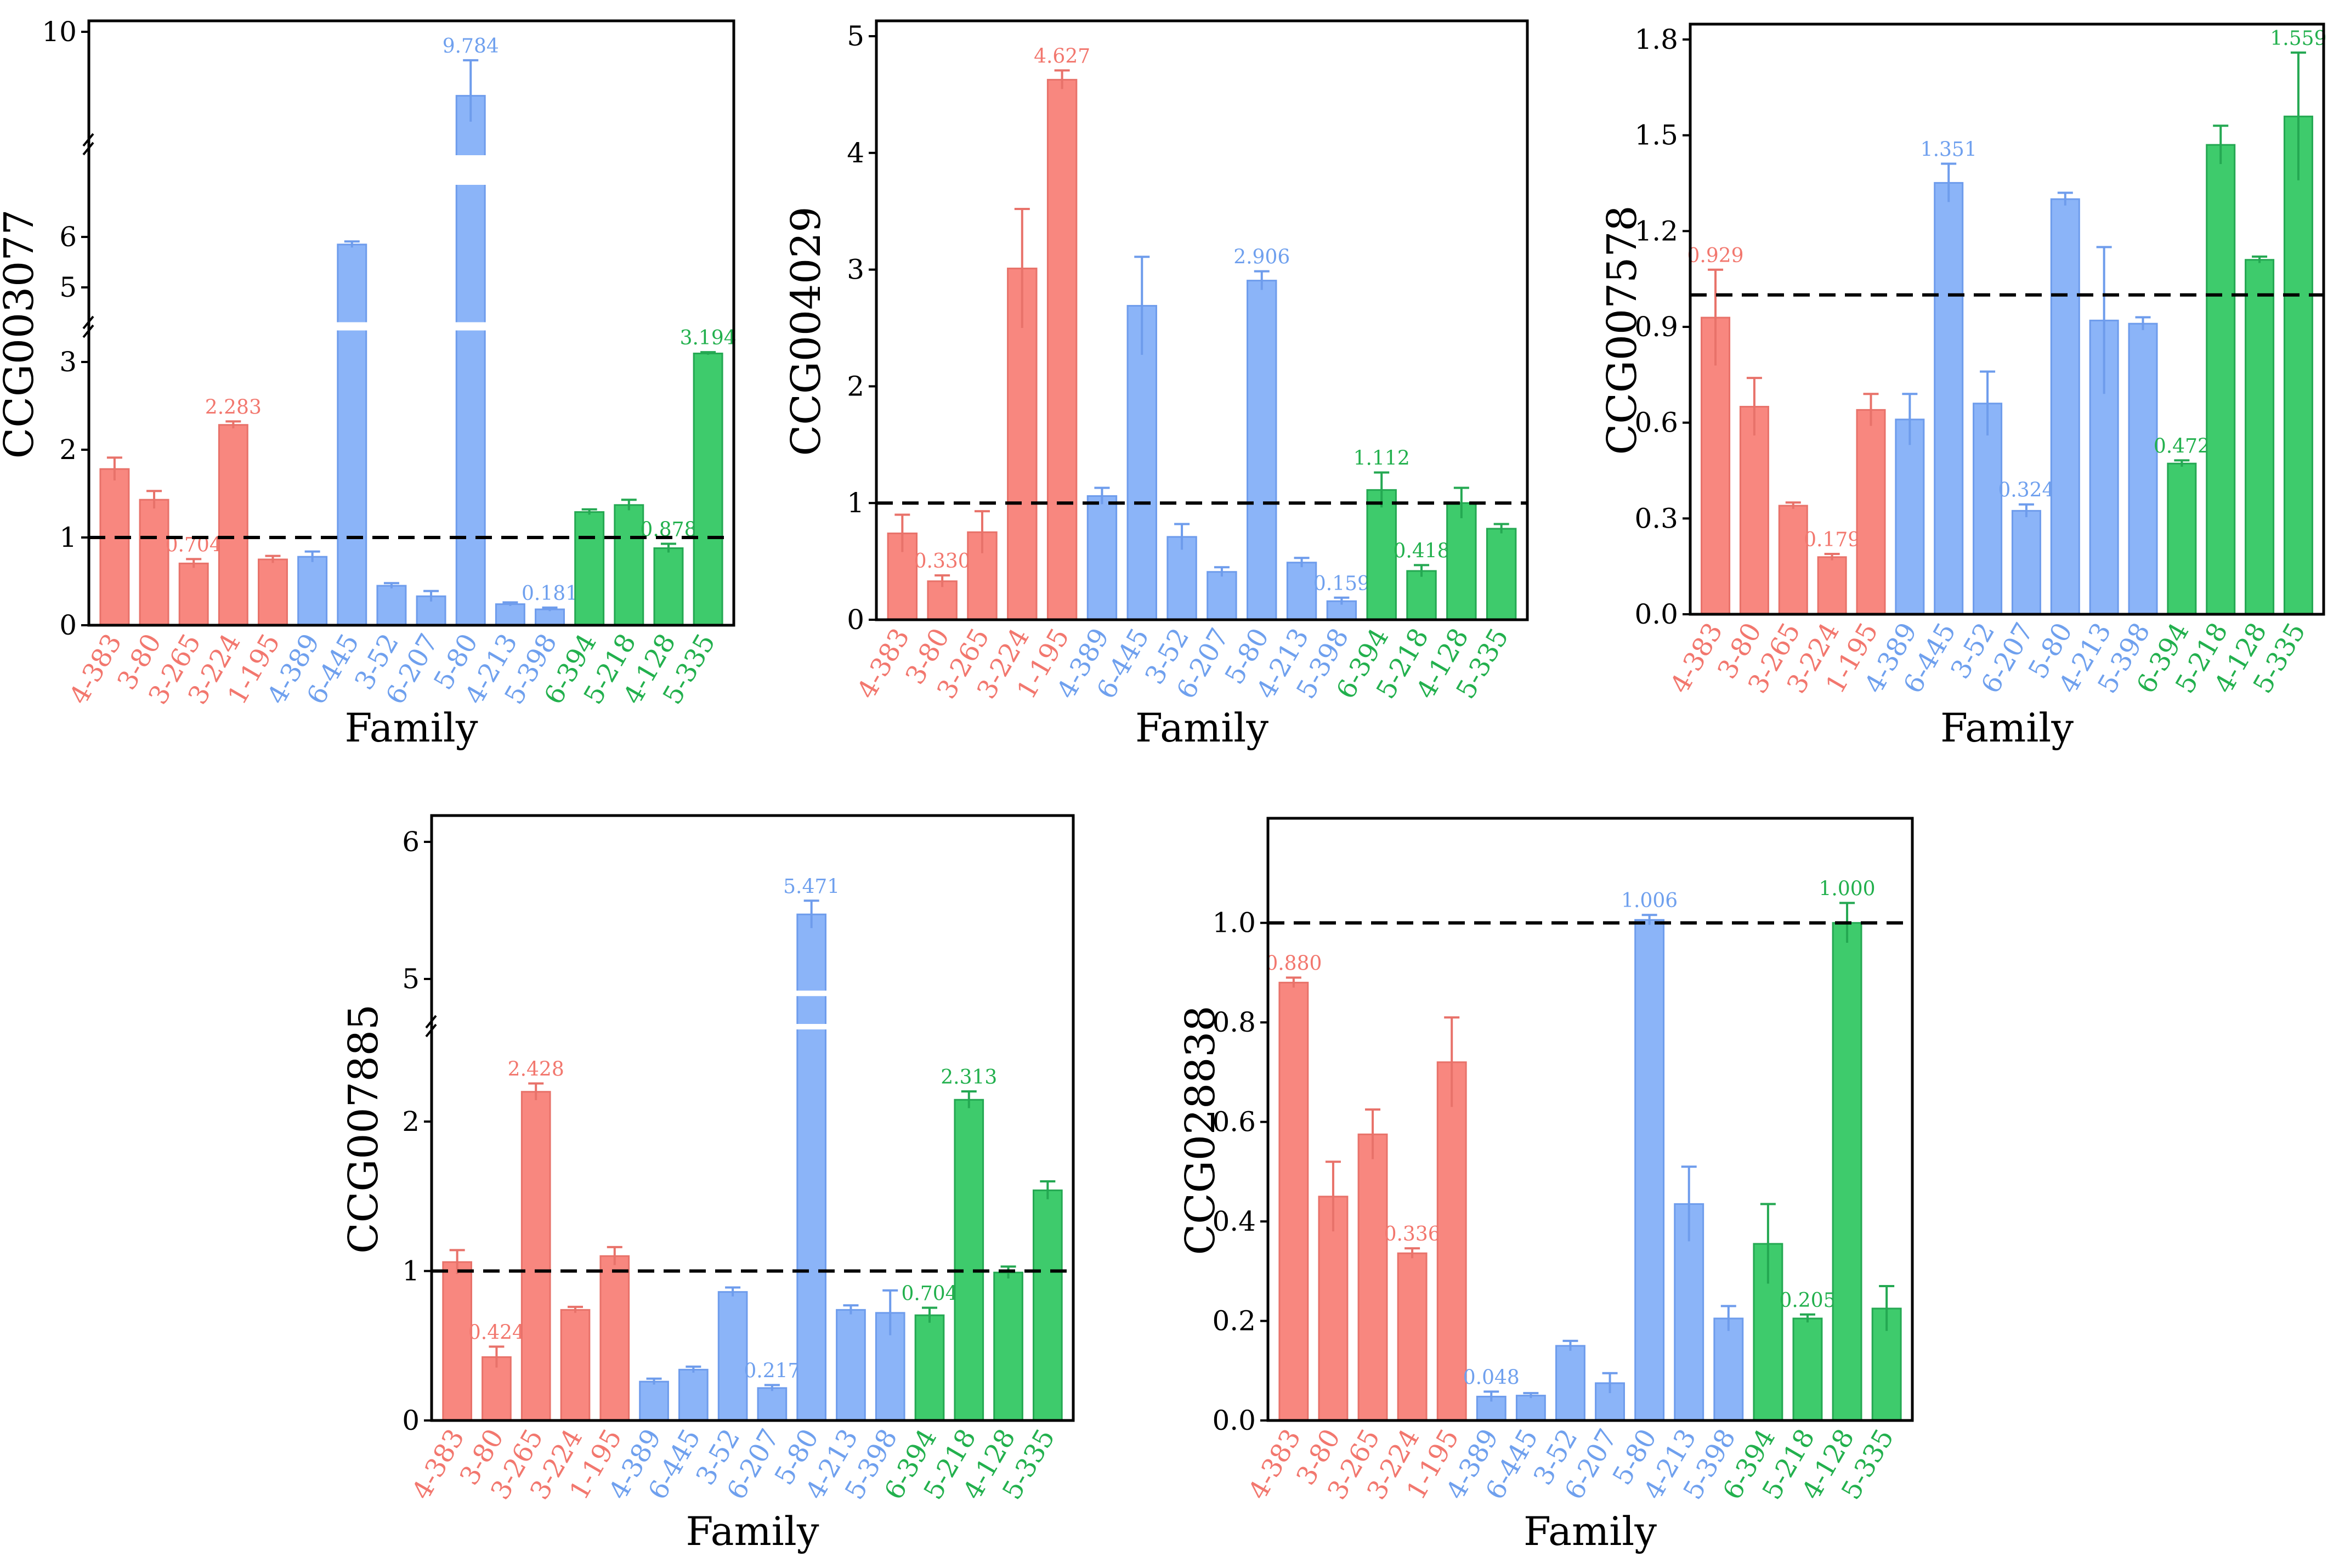  What do you see at coordinates (59, 32) in the screenshot?
I see `y-tick-label: 10` at bounding box center [59, 32].